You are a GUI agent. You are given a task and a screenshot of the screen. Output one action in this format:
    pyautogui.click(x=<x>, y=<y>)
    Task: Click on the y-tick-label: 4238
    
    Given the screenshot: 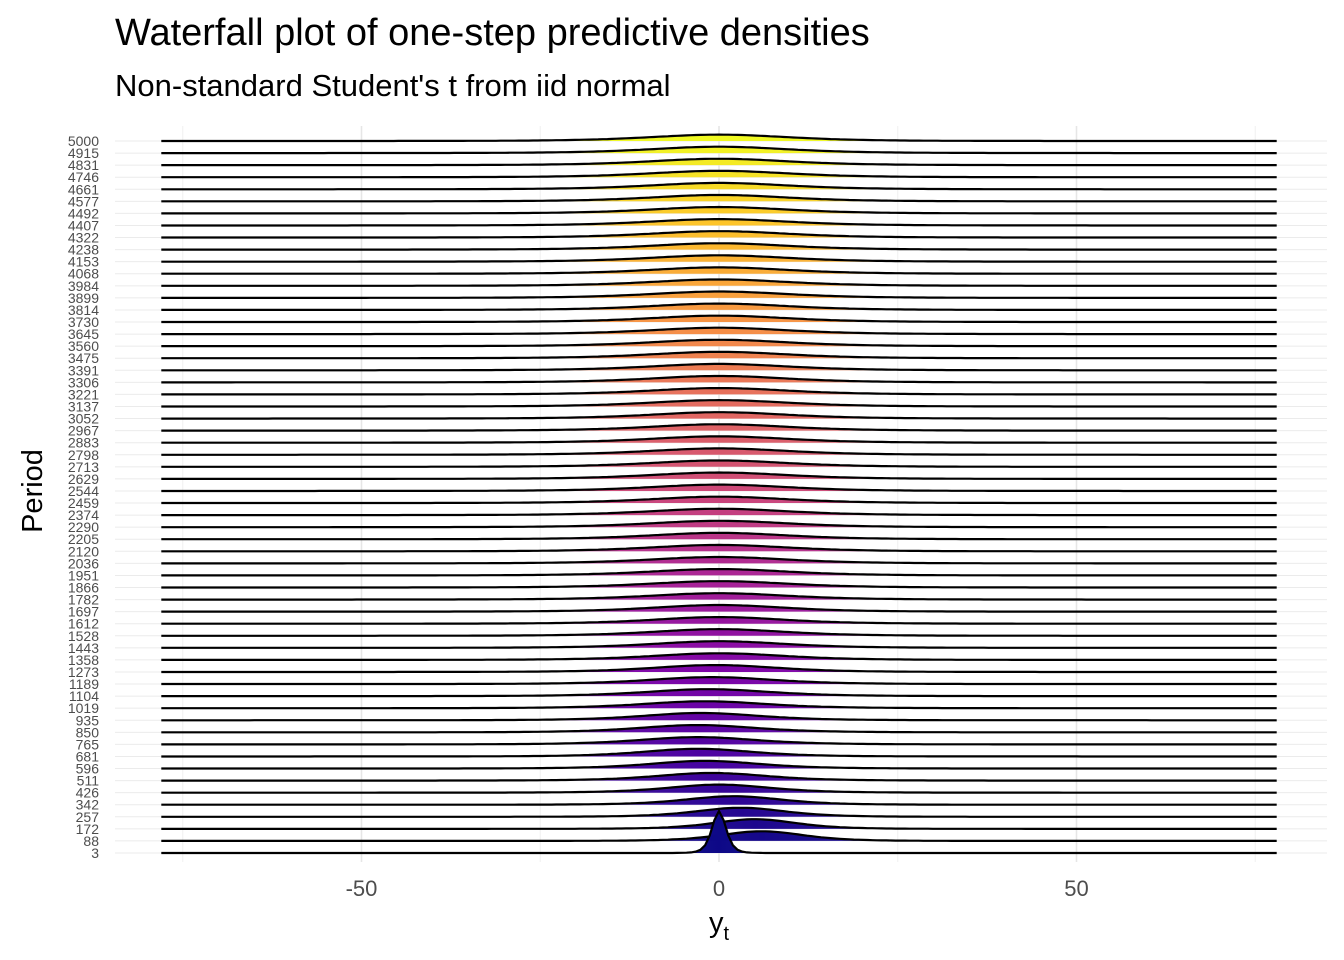 What is the action you would take?
    pyautogui.click(x=83, y=250)
    